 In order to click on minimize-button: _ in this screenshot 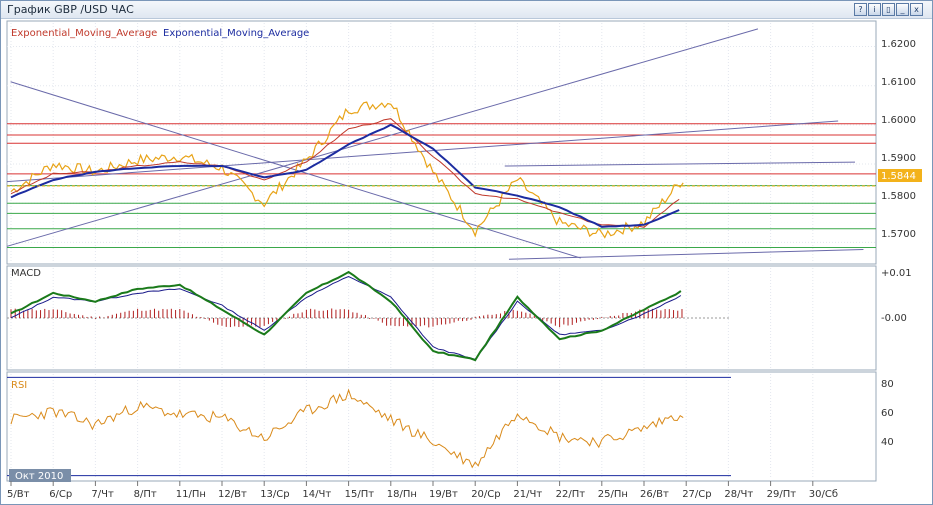, I will do `click(902, 9)`.